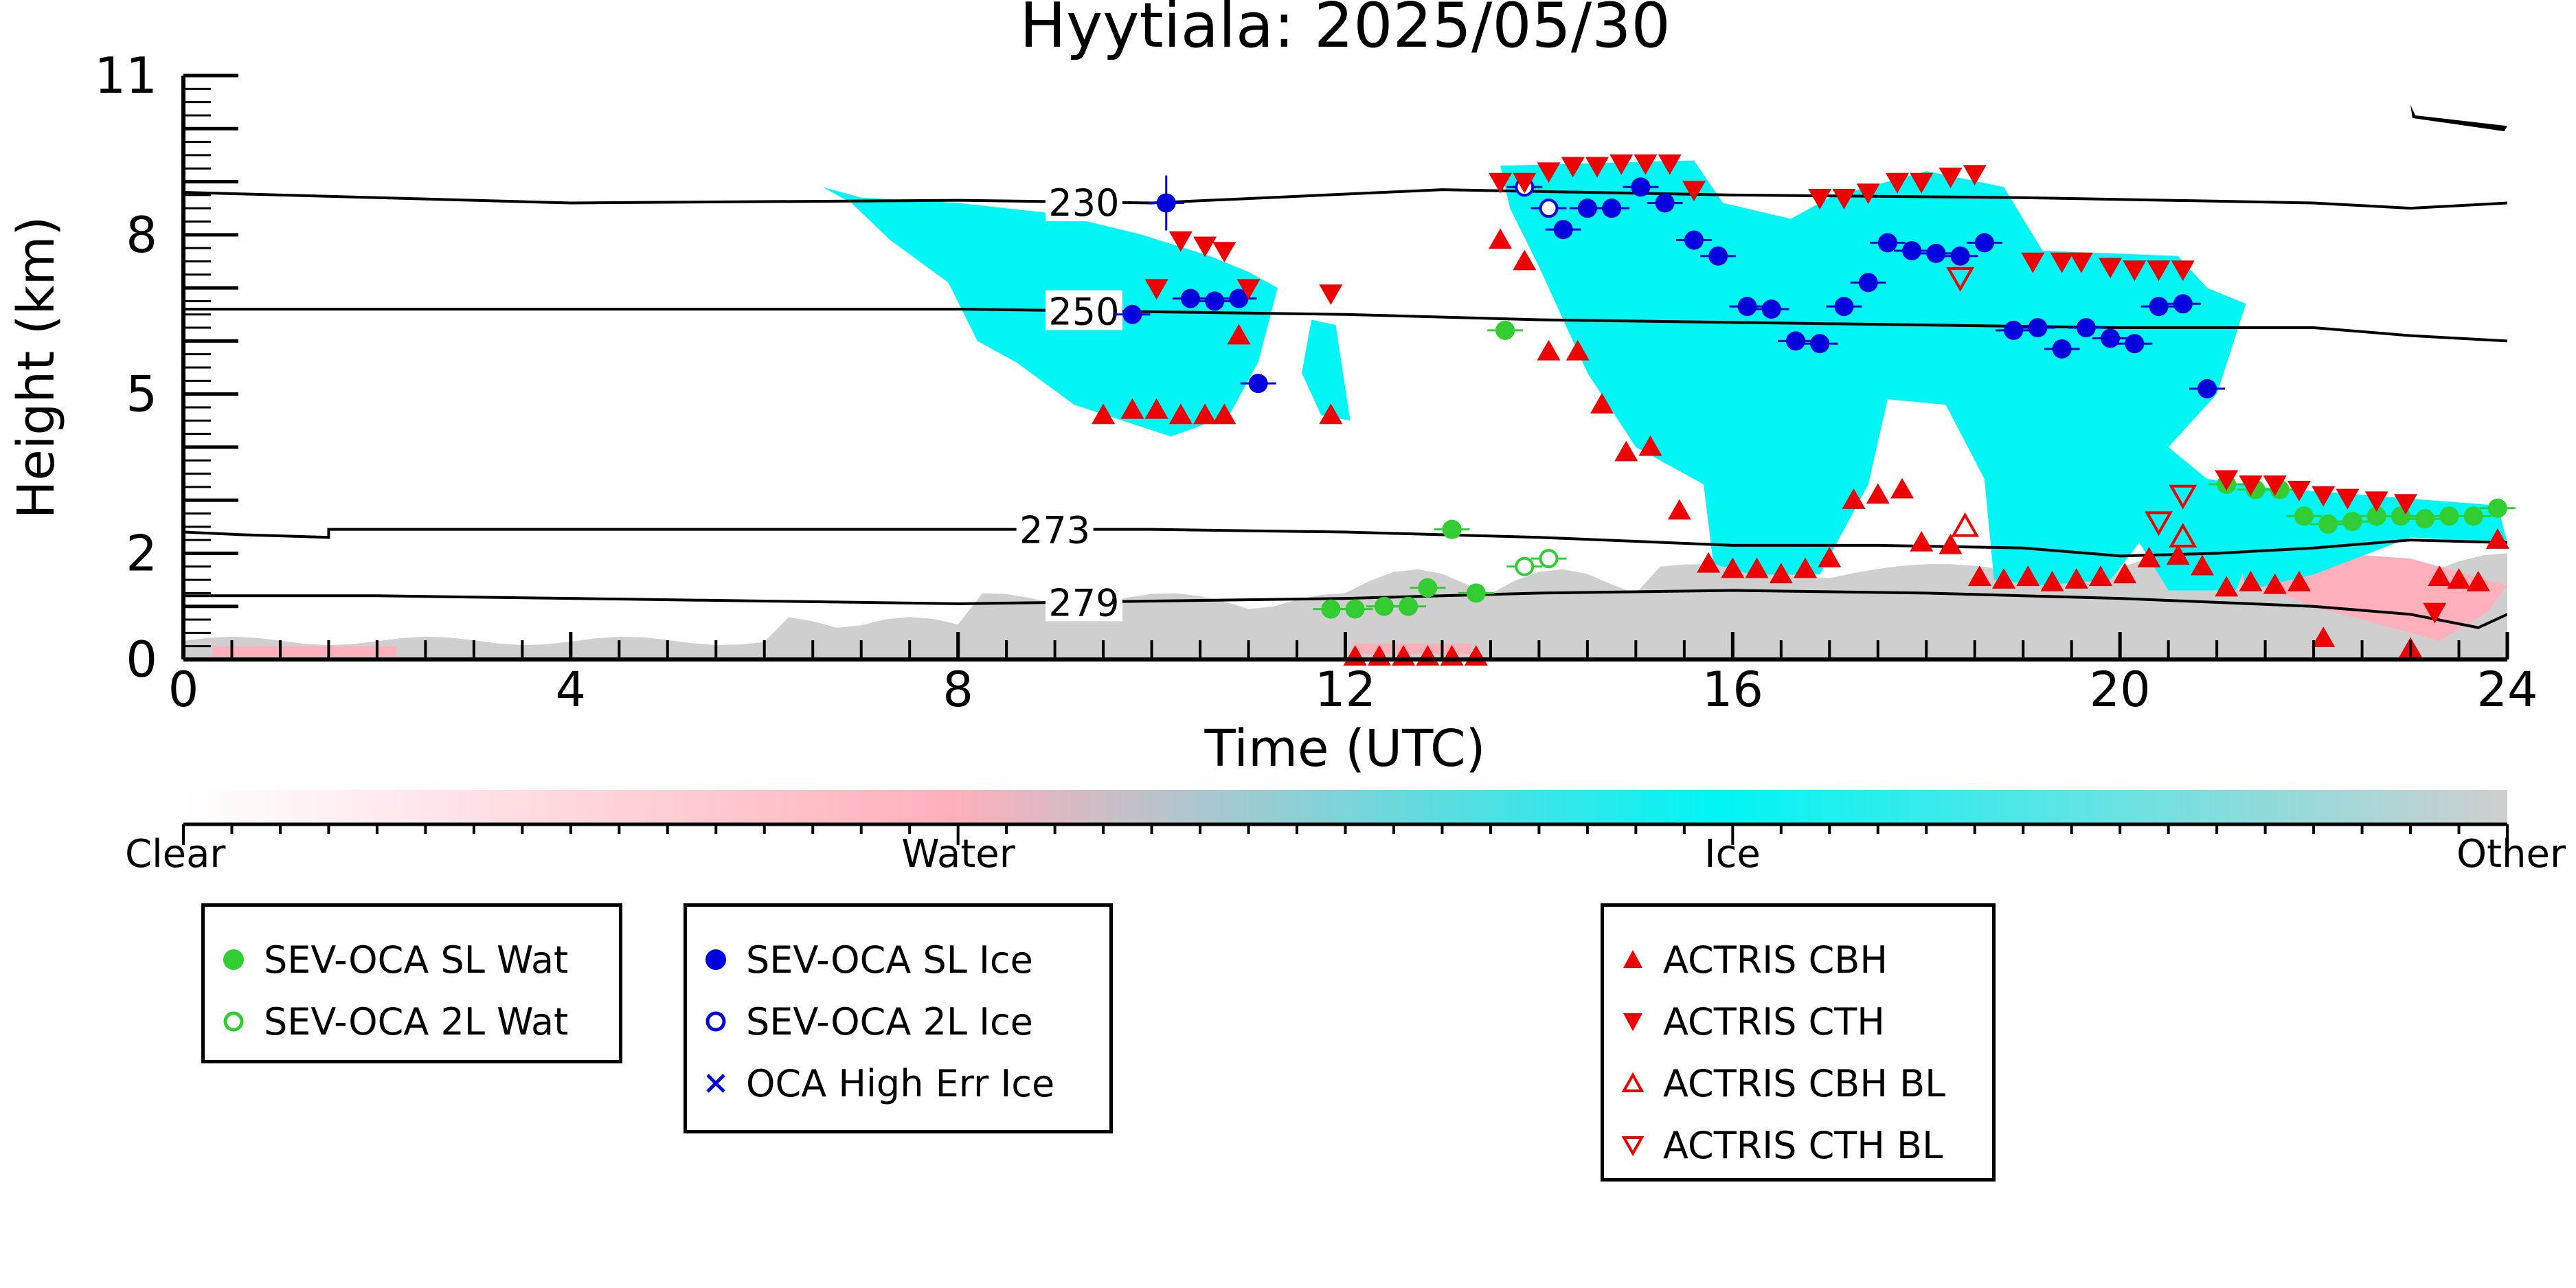 This screenshot has width=2576, height=1288. Describe the element at coordinates (1326, 370) in the screenshot. I see `ice-cloud` at that location.